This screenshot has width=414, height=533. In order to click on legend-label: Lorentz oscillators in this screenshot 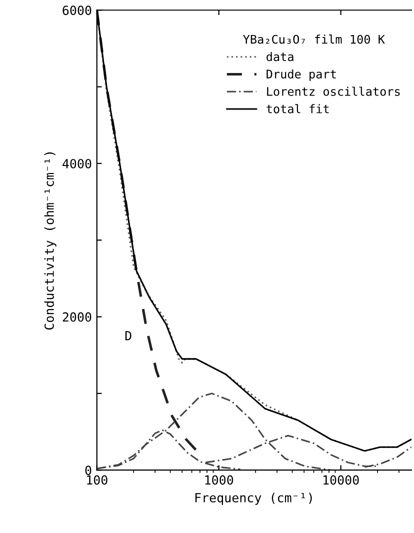, I will do `click(333, 91)`.